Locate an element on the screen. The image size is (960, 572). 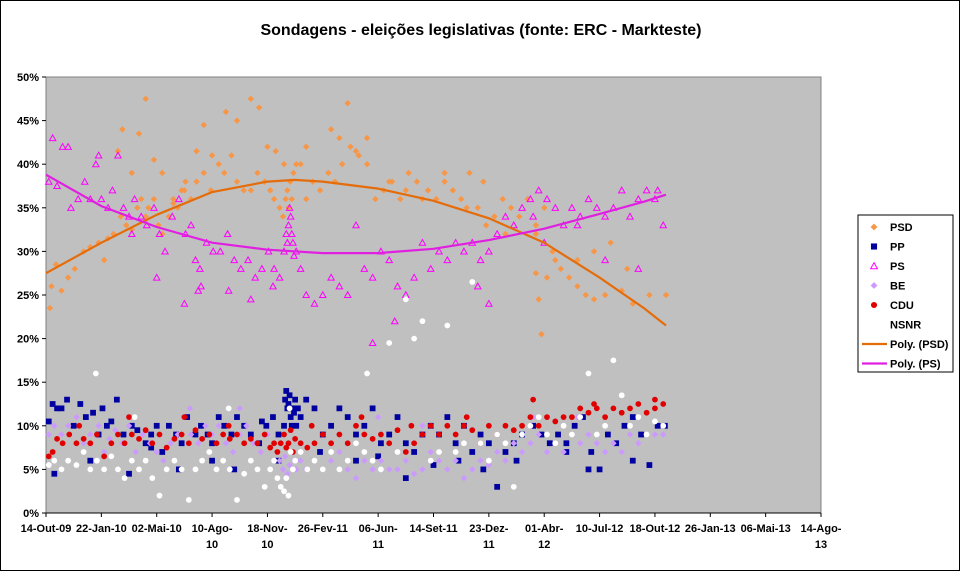
legend-box is located at coordinates (905, 293).